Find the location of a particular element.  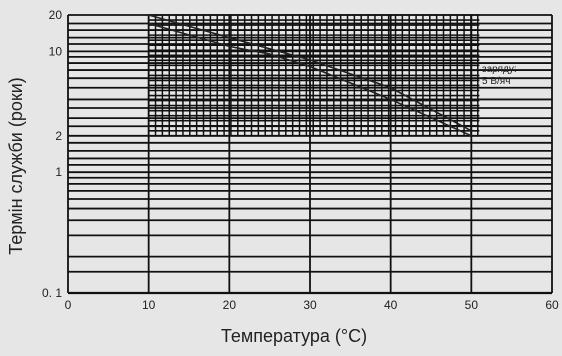

x-tick-labels: 0 10 20 30 40 50 60 is located at coordinates (312, 305).